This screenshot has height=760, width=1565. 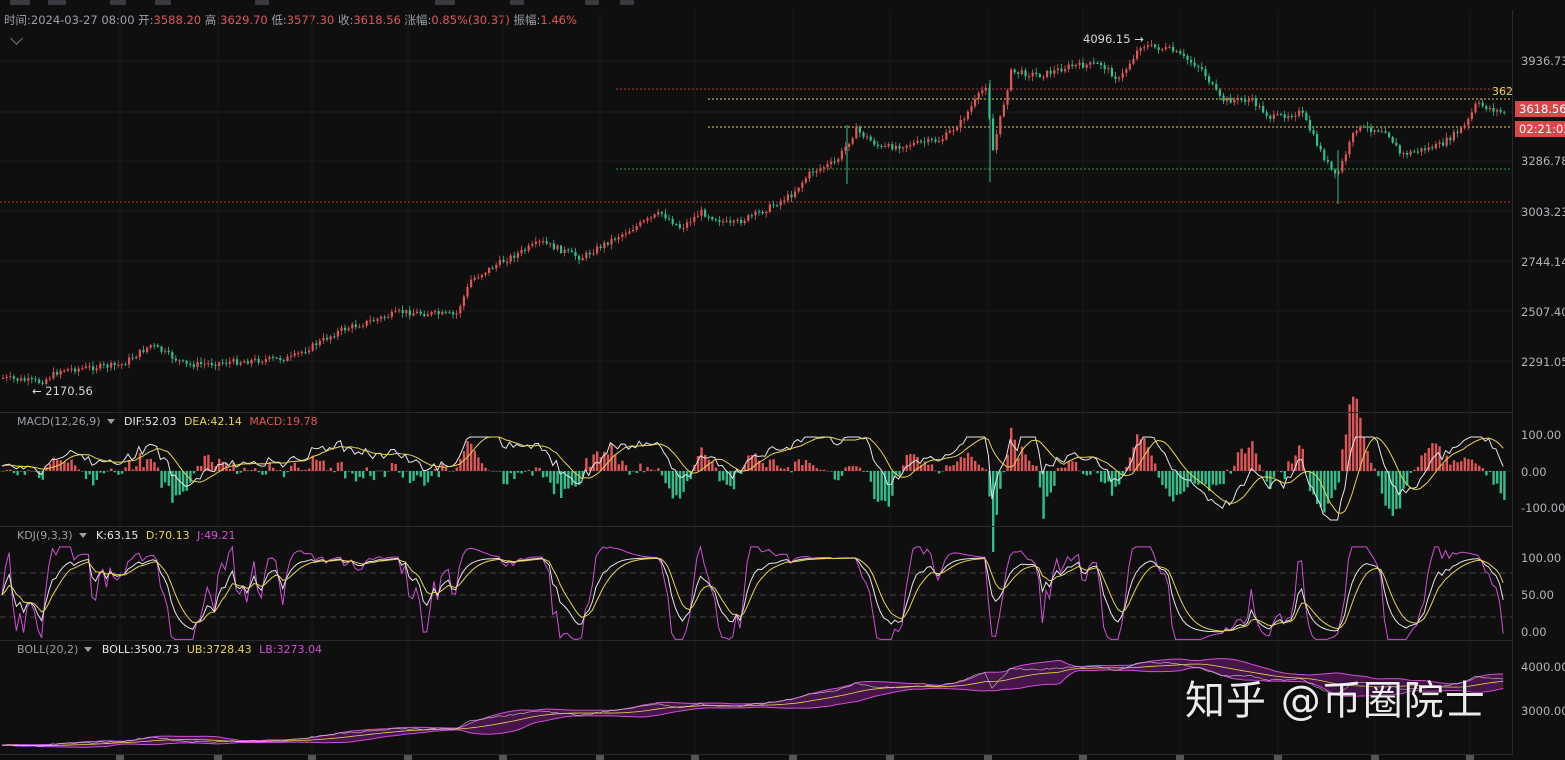 What do you see at coordinates (1541, 558) in the screenshot?
I see `kdj-y-tick: 100.00` at bounding box center [1541, 558].